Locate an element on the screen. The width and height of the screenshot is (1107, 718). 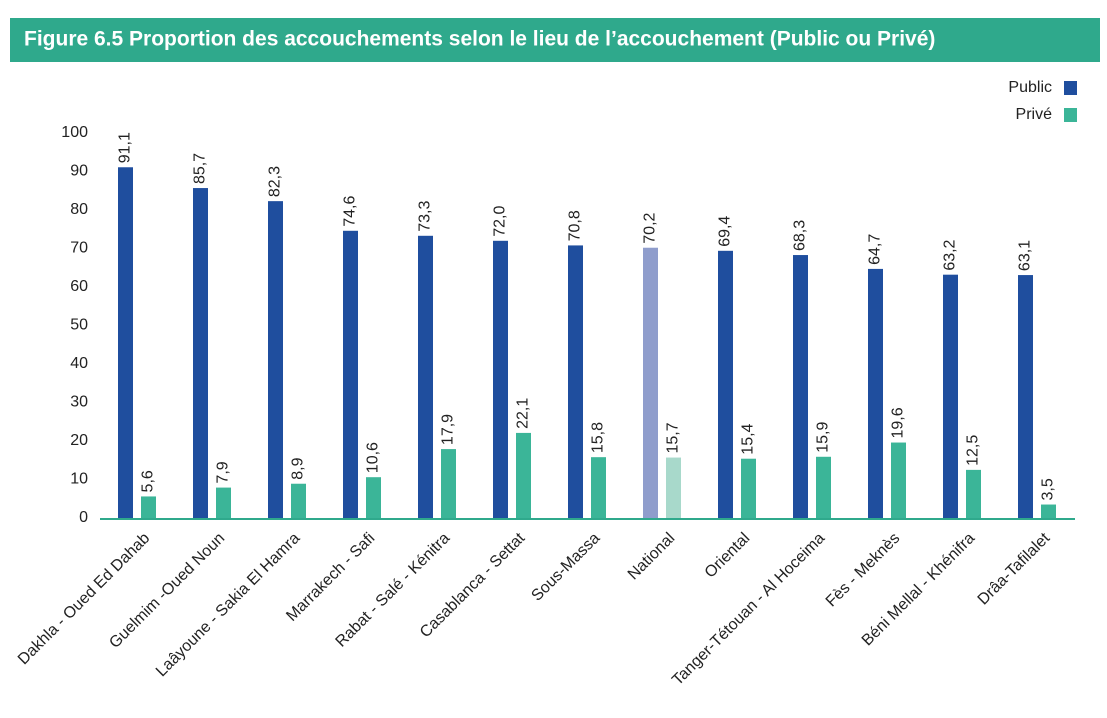
value-label: 69,4 is located at coordinates (725, 231).